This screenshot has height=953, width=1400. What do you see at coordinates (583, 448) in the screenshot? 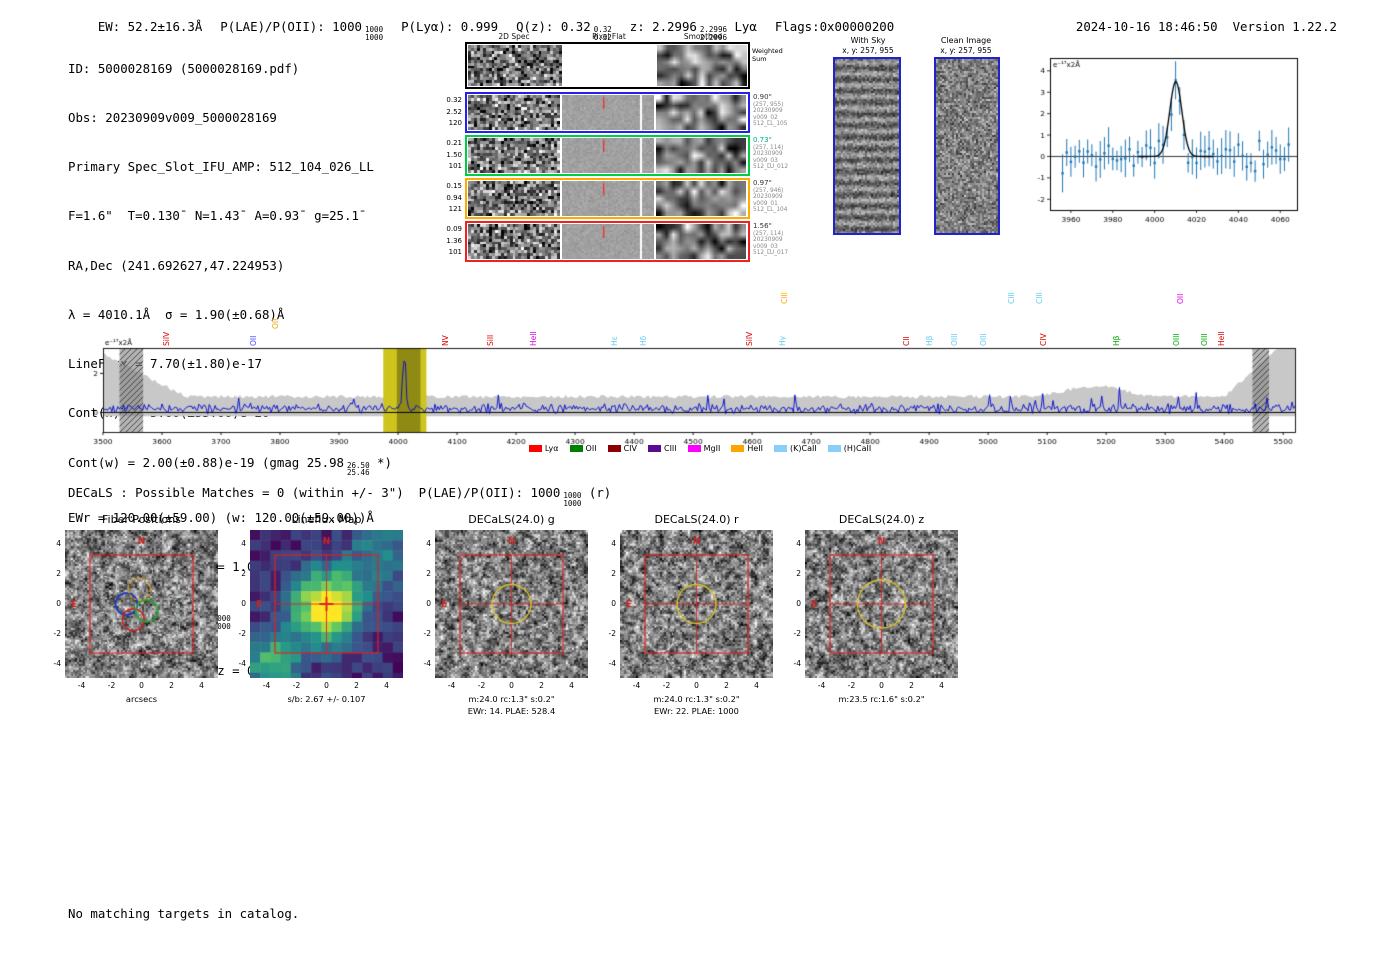
I see `legend-item: OII` at bounding box center [583, 448].